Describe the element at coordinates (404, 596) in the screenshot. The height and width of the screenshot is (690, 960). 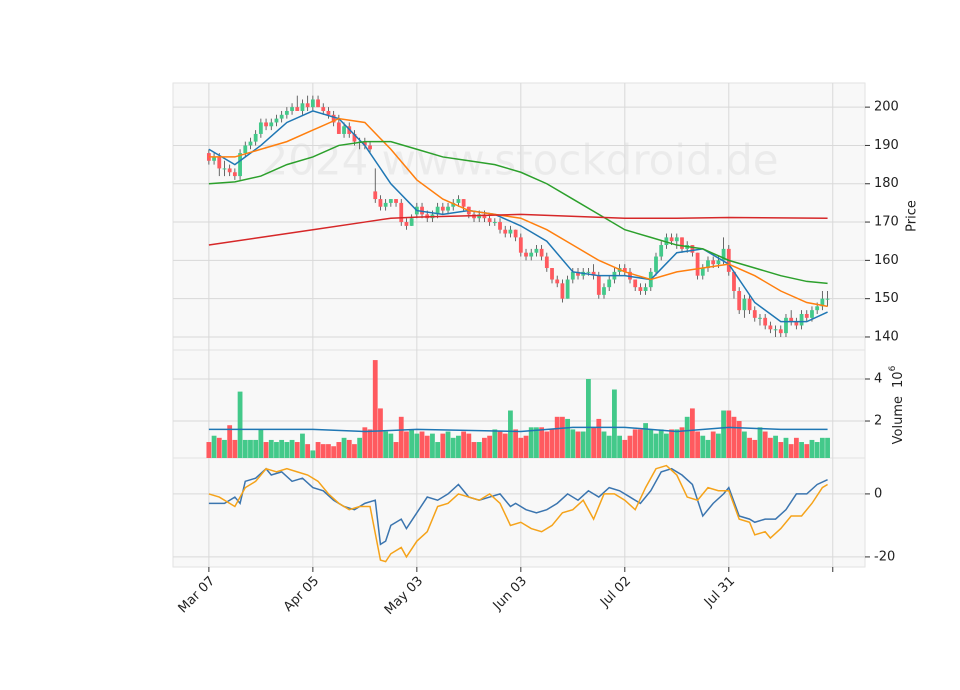
I see `x-tick-label: May 03` at that location.